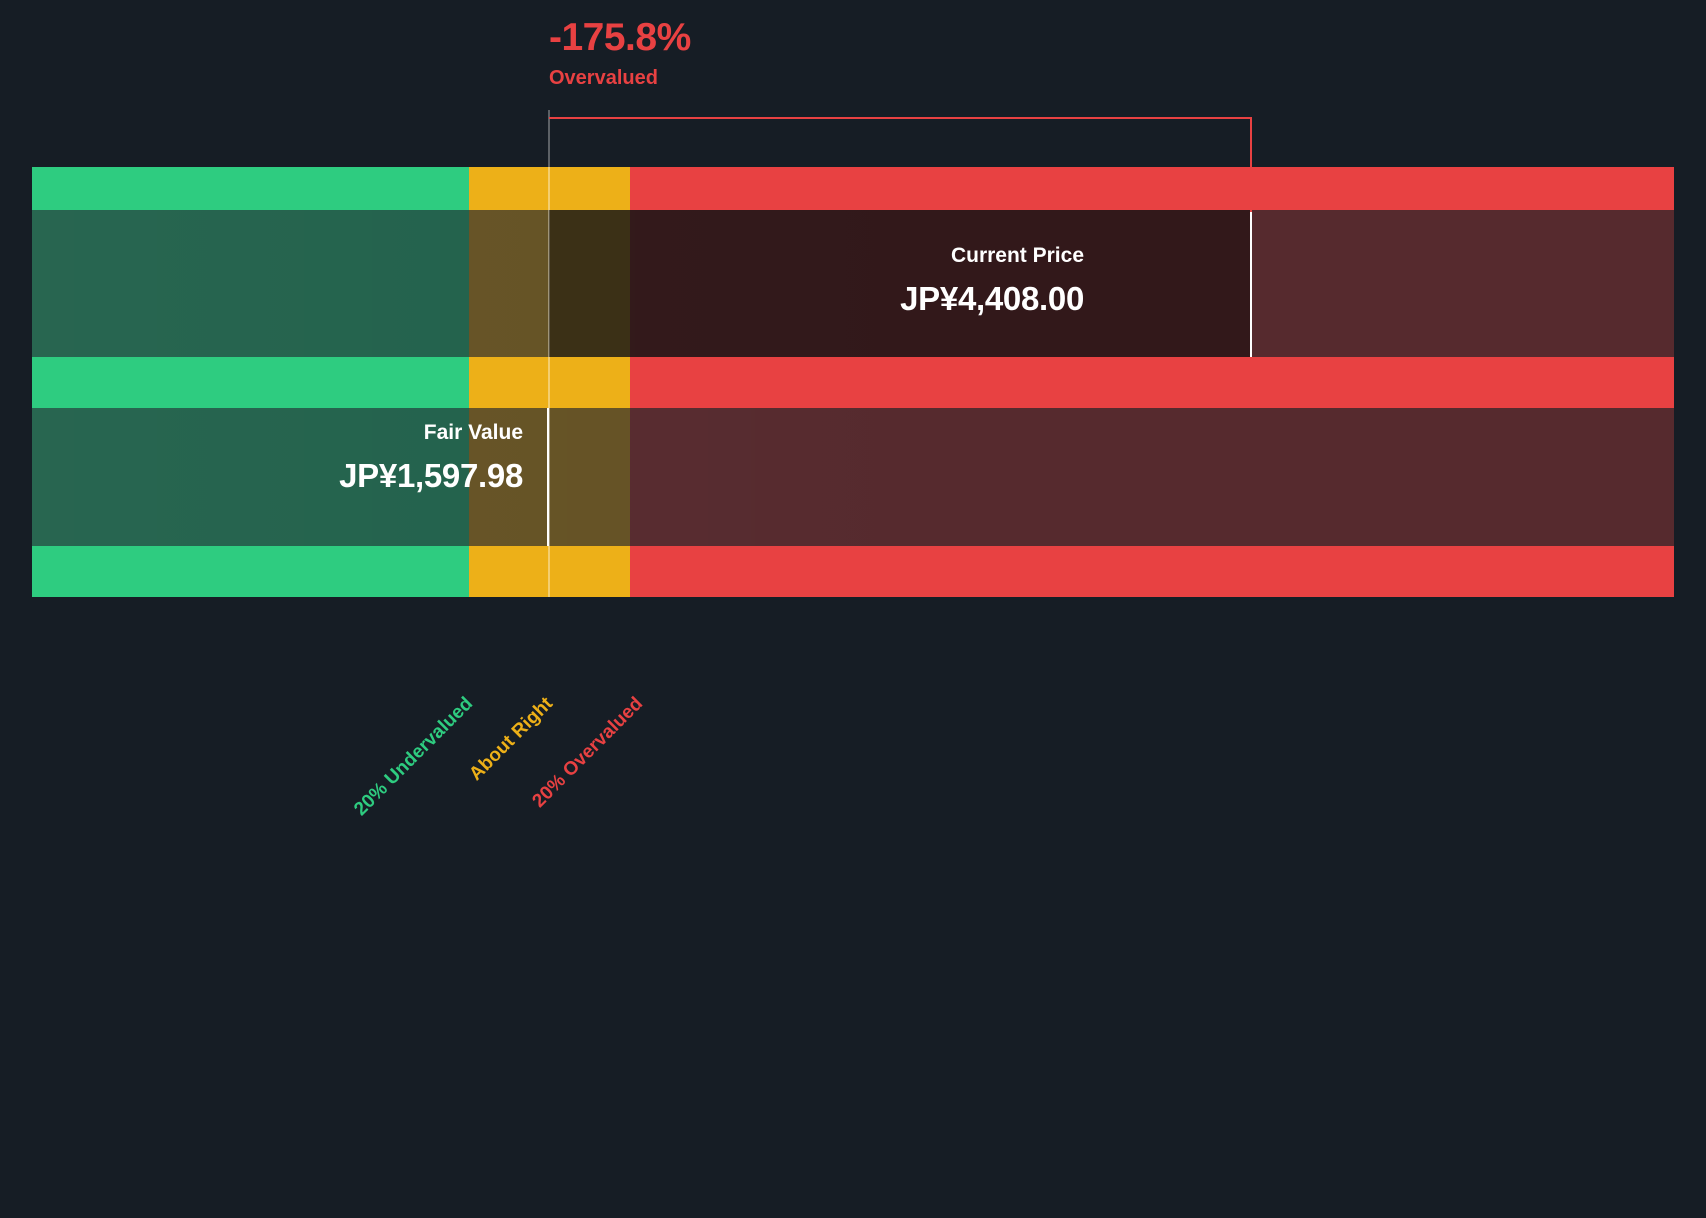 The image size is (1706, 1218). I want to click on band-row-bottom, so click(853, 571).